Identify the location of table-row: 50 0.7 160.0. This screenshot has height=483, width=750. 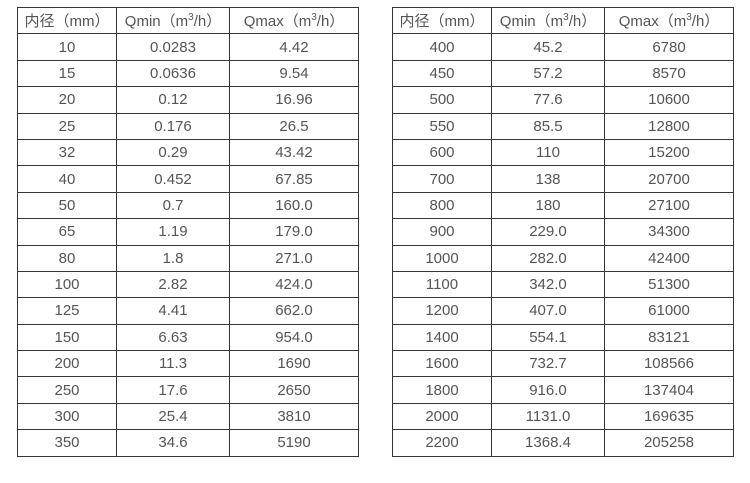
(188, 205).